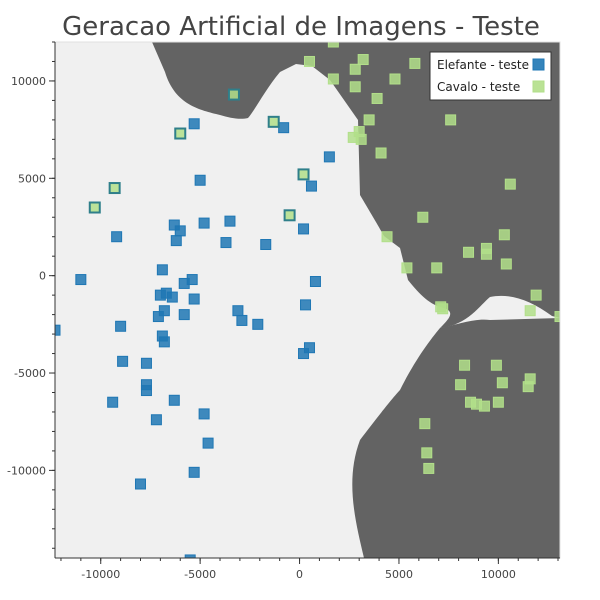 The width and height of the screenshot is (600, 600). Describe the element at coordinates (28, 81) in the screenshot. I see `y-tick-label: 10000` at that location.